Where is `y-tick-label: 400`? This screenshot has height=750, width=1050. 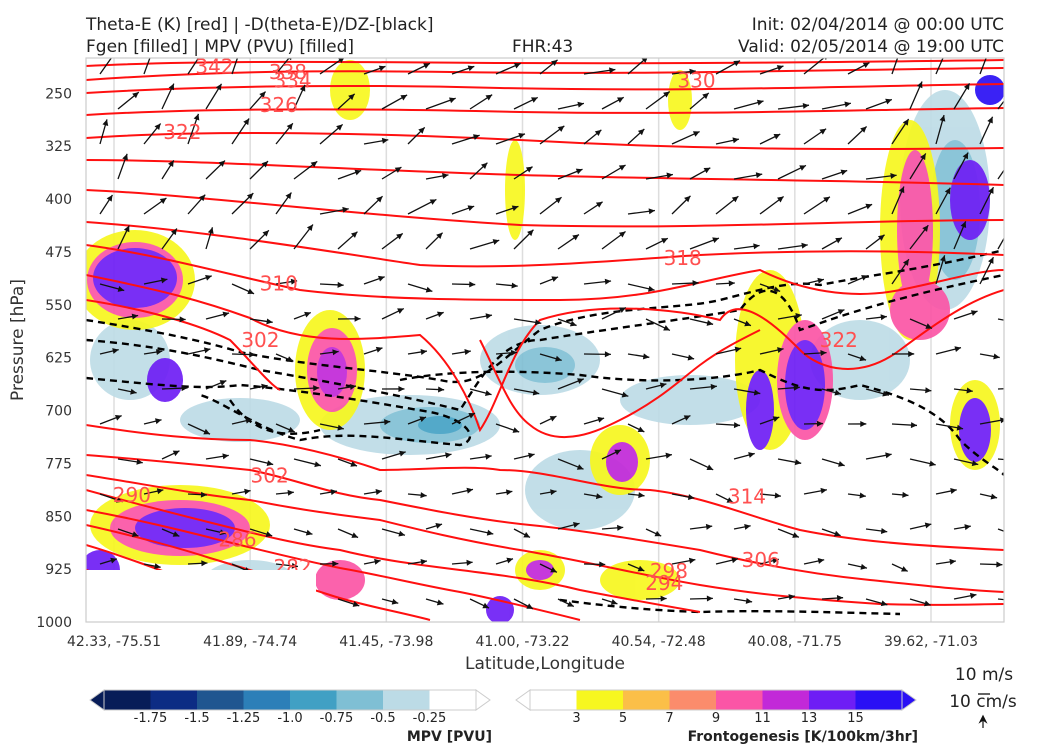 y-tick-label: 400 is located at coordinates (58, 200).